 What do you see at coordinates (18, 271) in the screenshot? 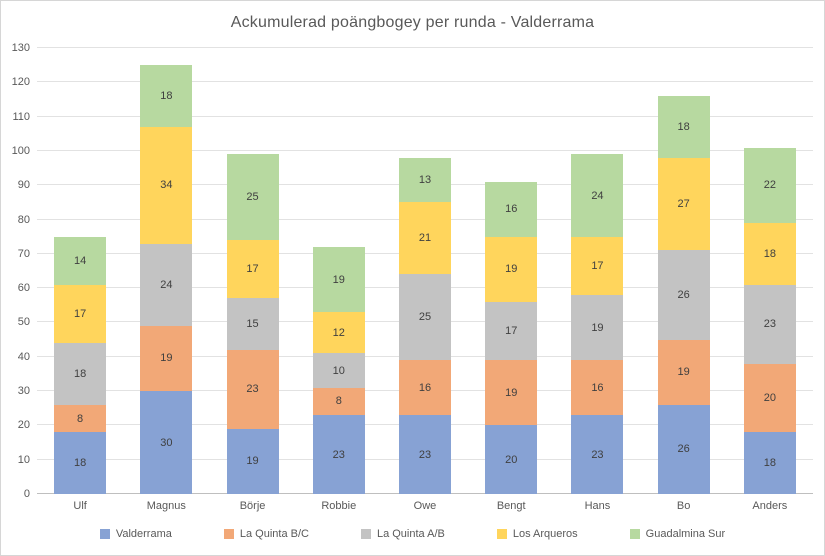
I see `y-axis: 0 10 20 30 40 50 60 70 80 90 100 110 120 130` at bounding box center [18, 271].